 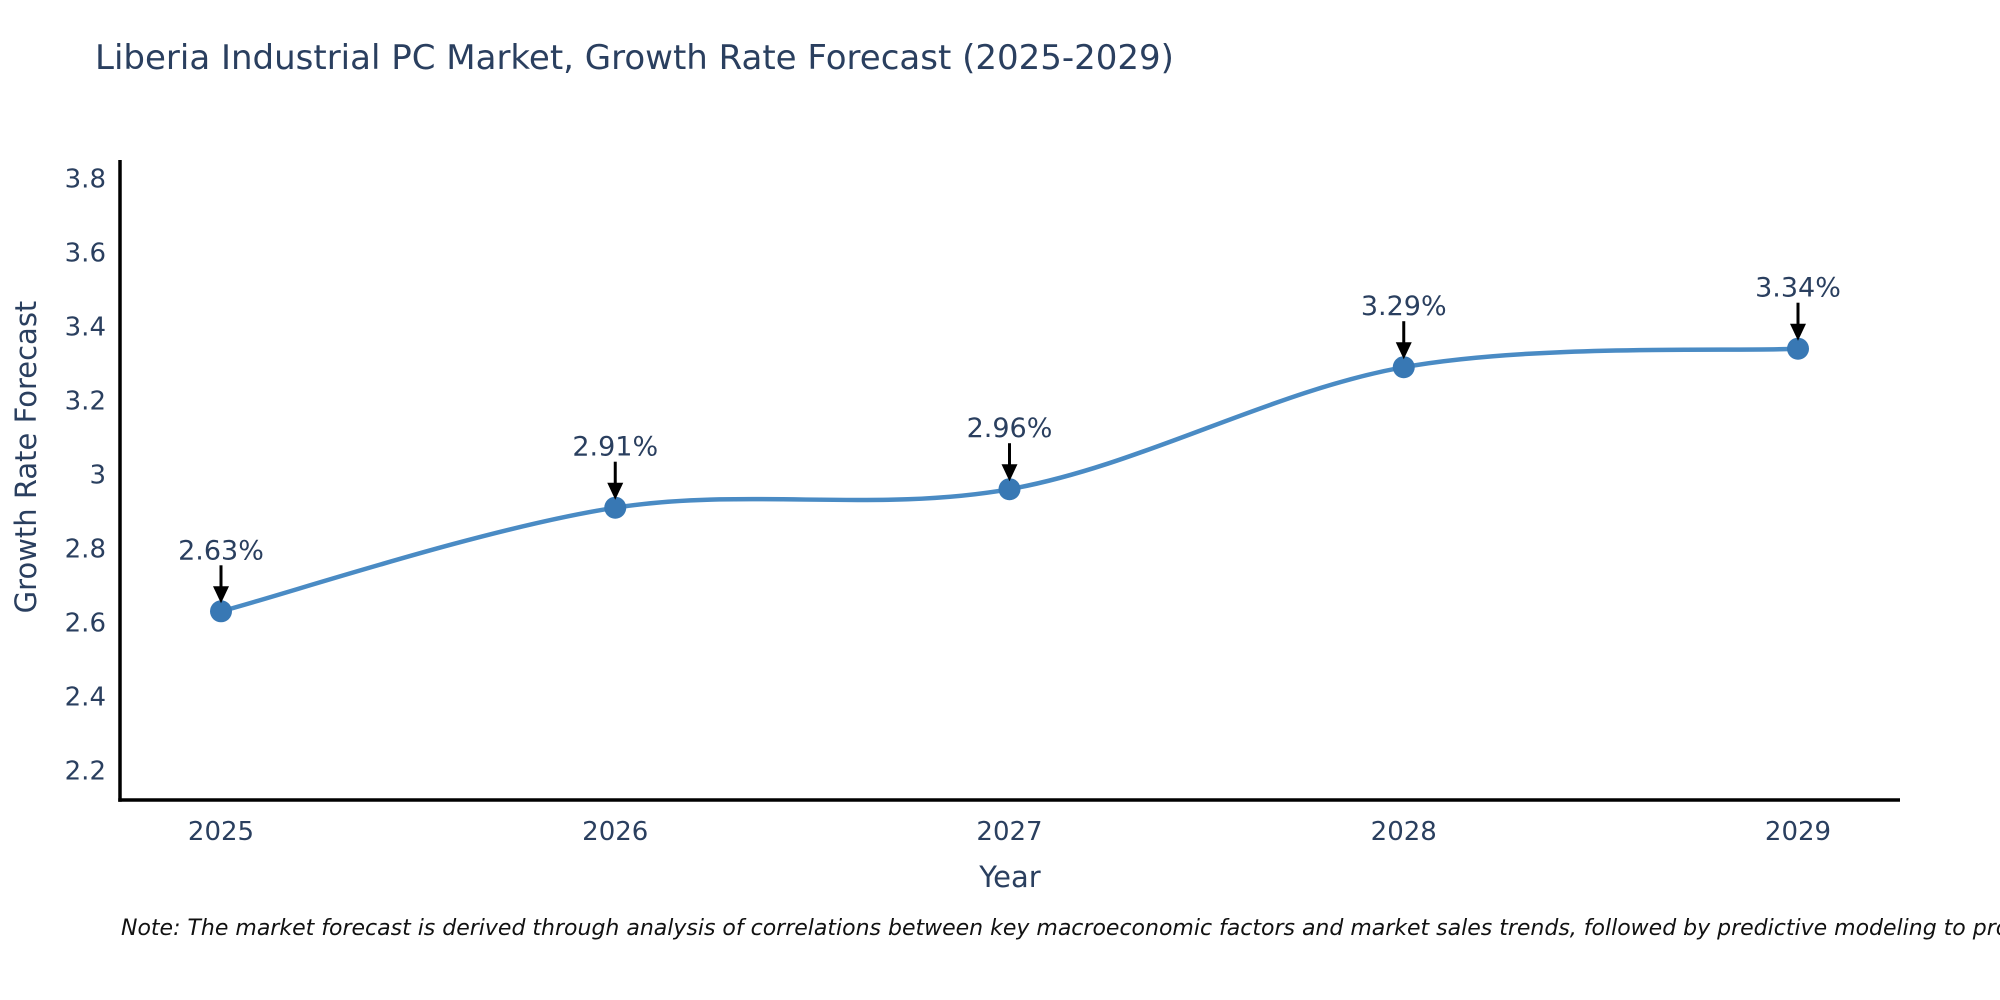 I want to click on y-tick-label: 3.8, so click(x=85, y=180).